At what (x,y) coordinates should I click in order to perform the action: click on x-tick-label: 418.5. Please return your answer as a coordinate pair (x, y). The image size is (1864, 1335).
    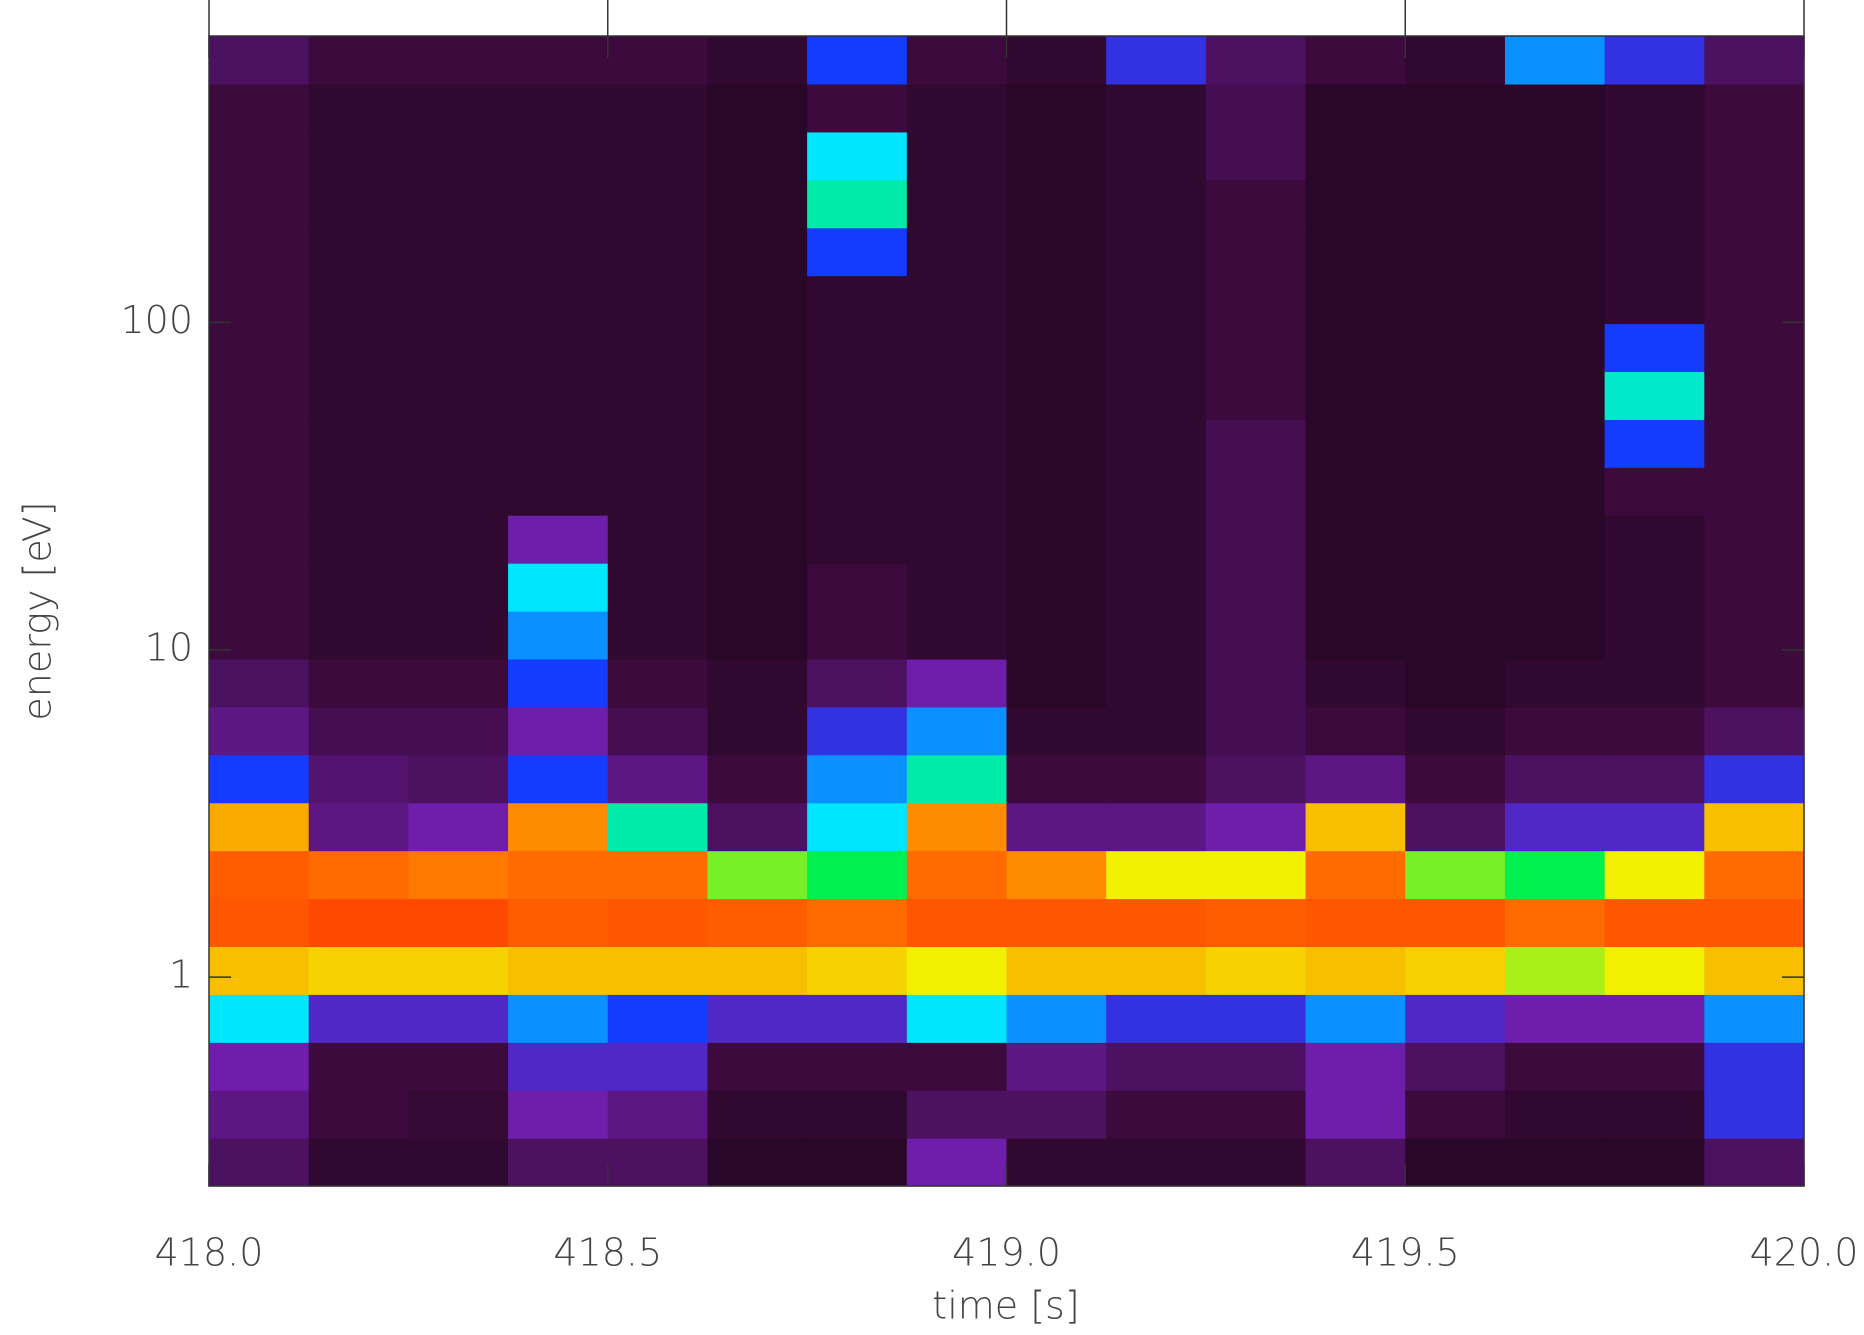
    Looking at the image, I should click on (607, 1253).